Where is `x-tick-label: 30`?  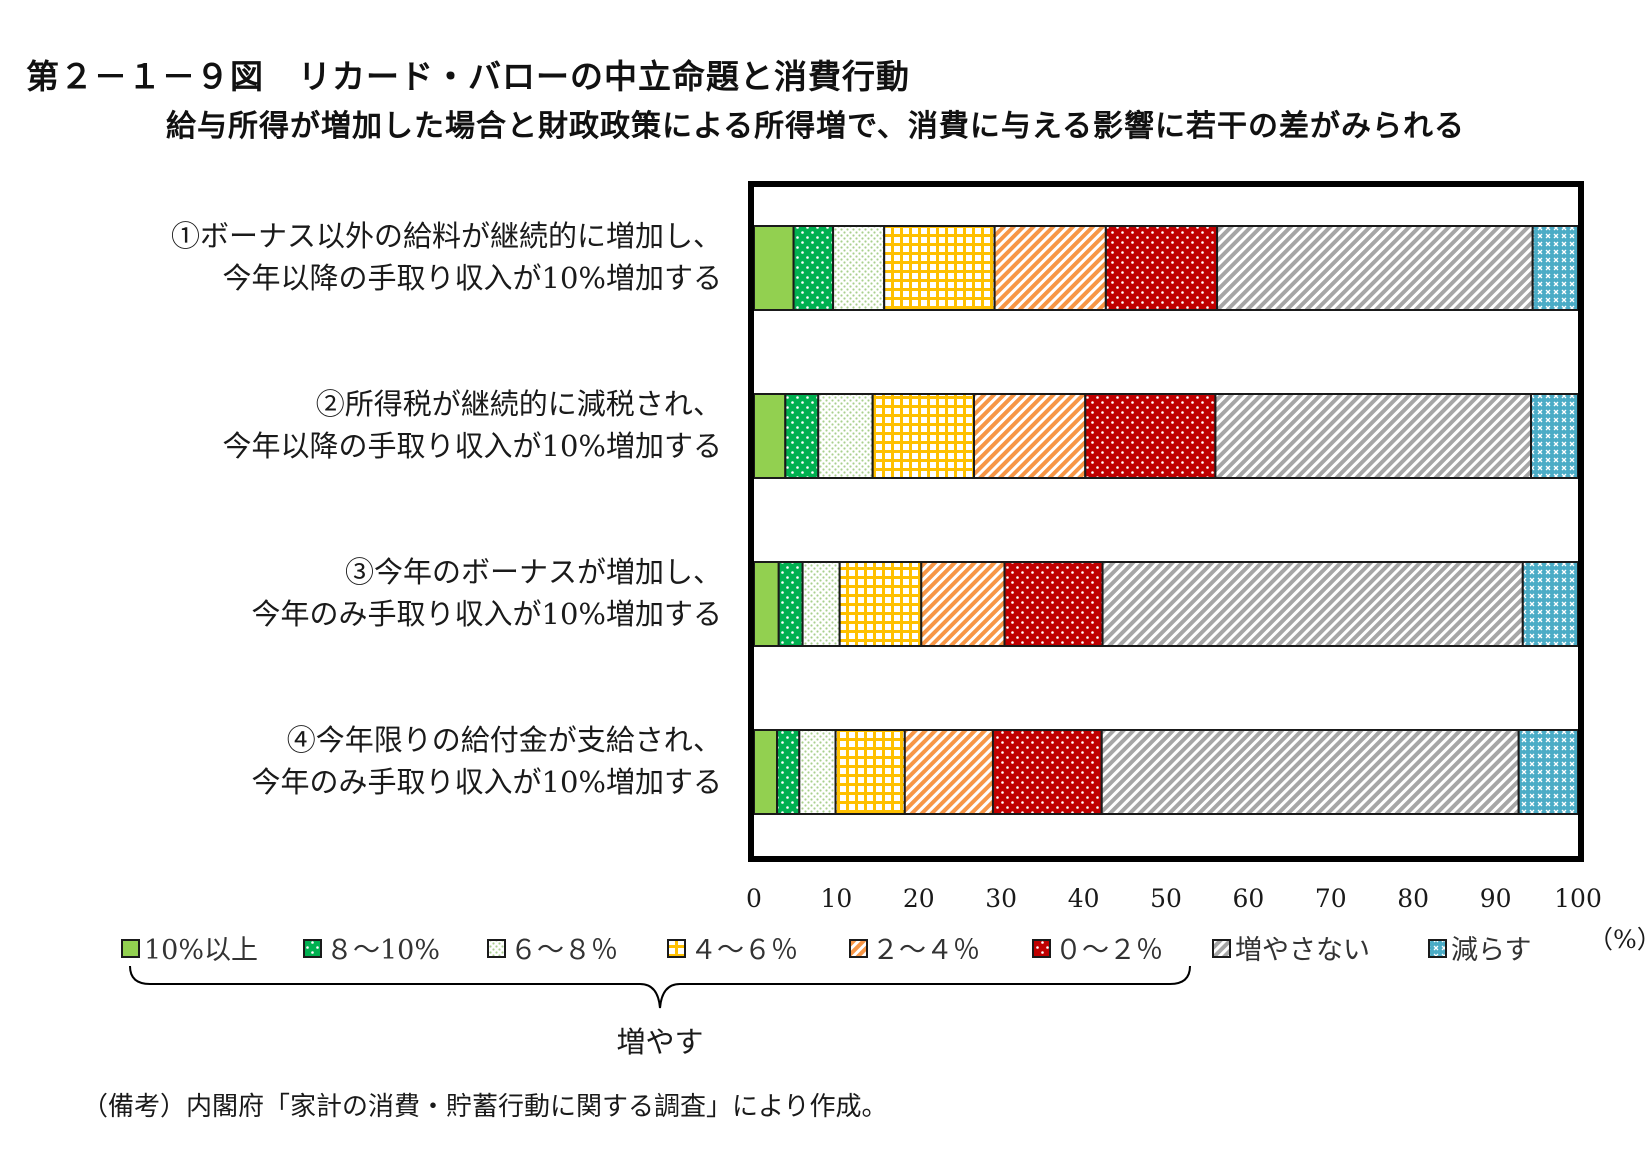
x-tick-label: 30 is located at coordinates (1001, 898).